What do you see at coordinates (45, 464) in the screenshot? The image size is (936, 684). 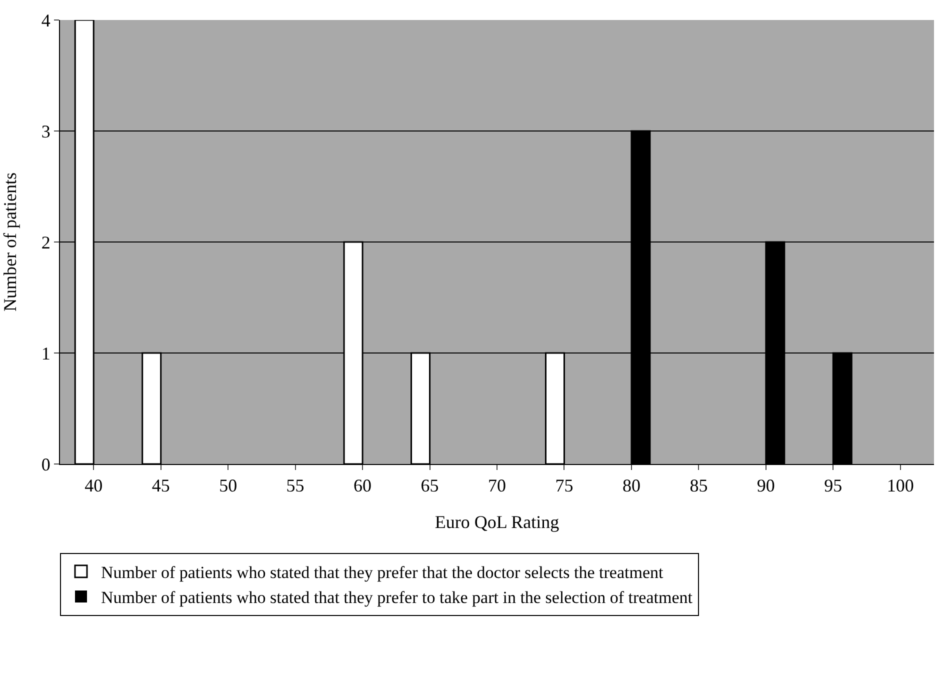 I see `y-tick-label: 0` at bounding box center [45, 464].